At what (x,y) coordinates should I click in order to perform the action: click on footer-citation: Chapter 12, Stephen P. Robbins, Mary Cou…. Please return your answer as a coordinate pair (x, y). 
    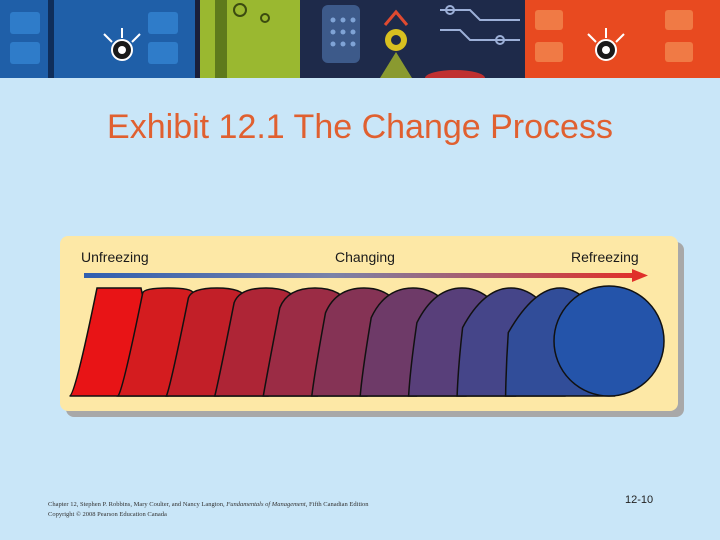
    Looking at the image, I should click on (208, 510).